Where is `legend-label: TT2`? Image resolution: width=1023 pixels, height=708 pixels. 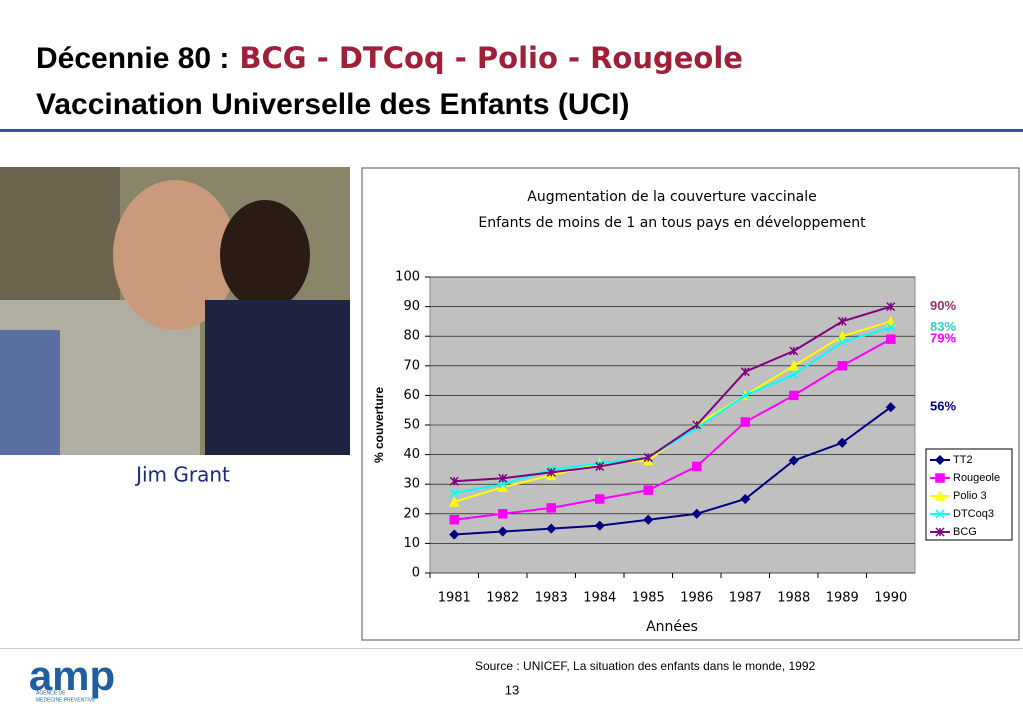 legend-label: TT2 is located at coordinates (963, 460).